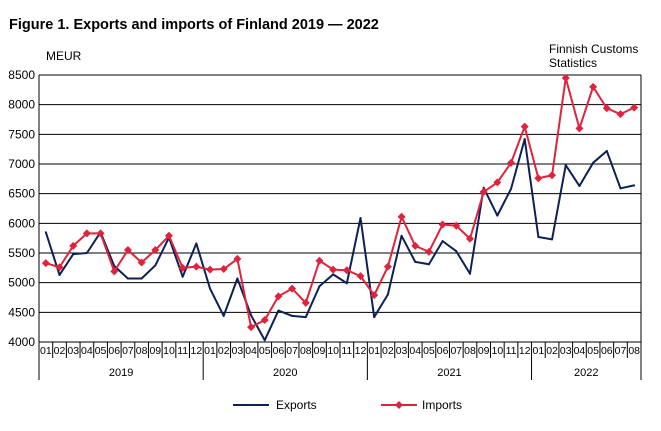 The width and height of the screenshot is (661, 431). I want to click on y-tick-label: 7500, so click(21, 134).